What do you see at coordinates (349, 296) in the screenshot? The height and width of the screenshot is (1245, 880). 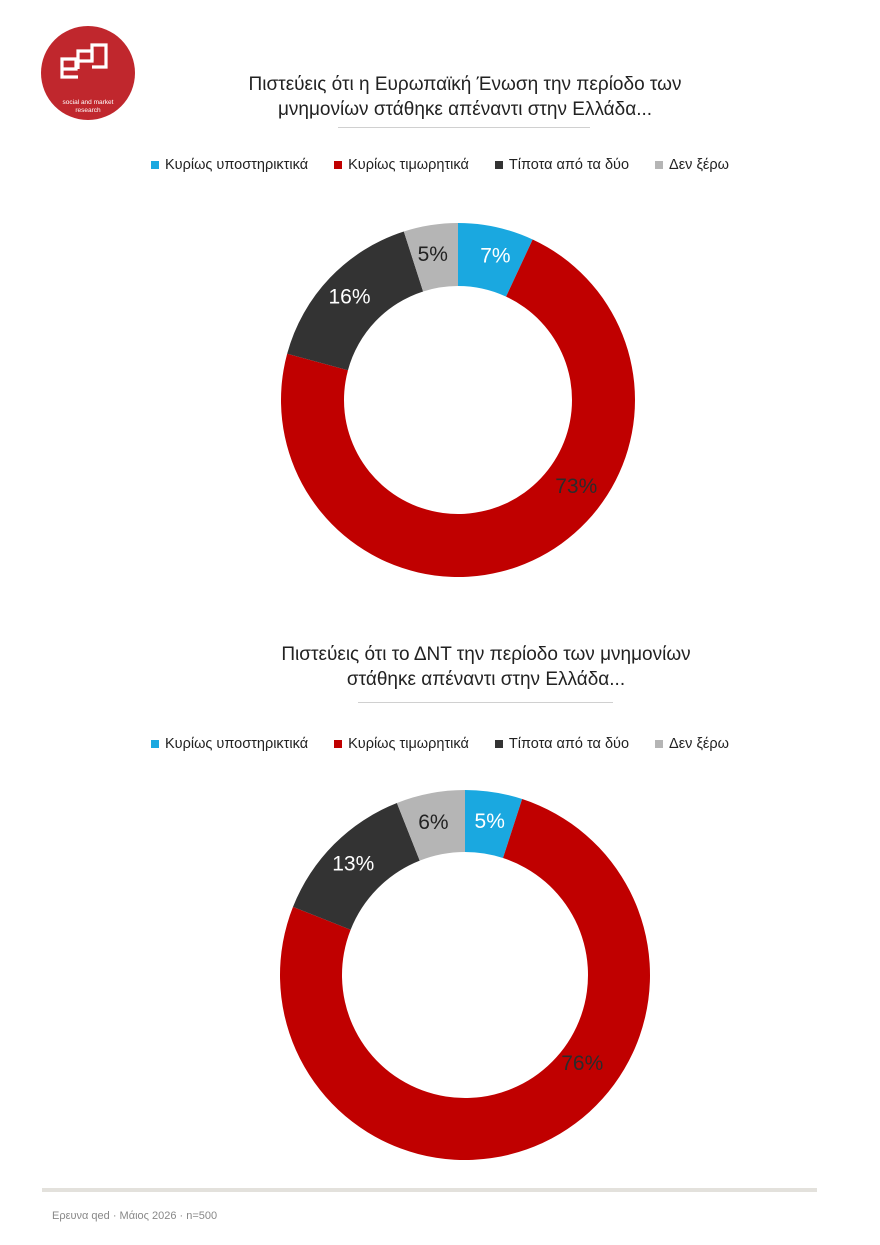 I see `data-label-neither: 16%` at bounding box center [349, 296].